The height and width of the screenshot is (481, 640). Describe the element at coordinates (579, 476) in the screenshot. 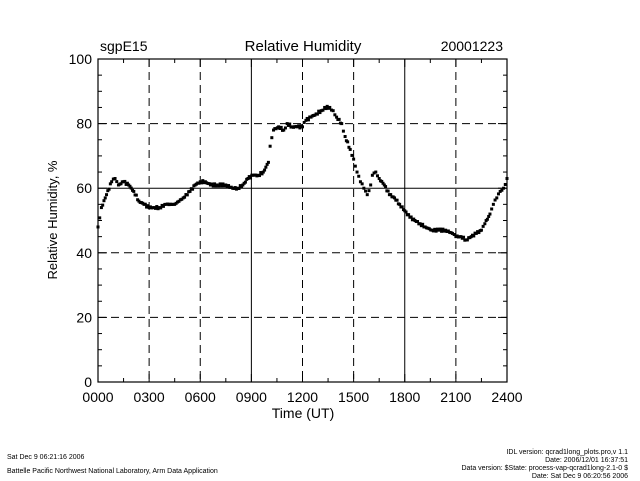

I see `footer-data-date: Date: Sat Dec 9 06:20:56 2006` at that location.